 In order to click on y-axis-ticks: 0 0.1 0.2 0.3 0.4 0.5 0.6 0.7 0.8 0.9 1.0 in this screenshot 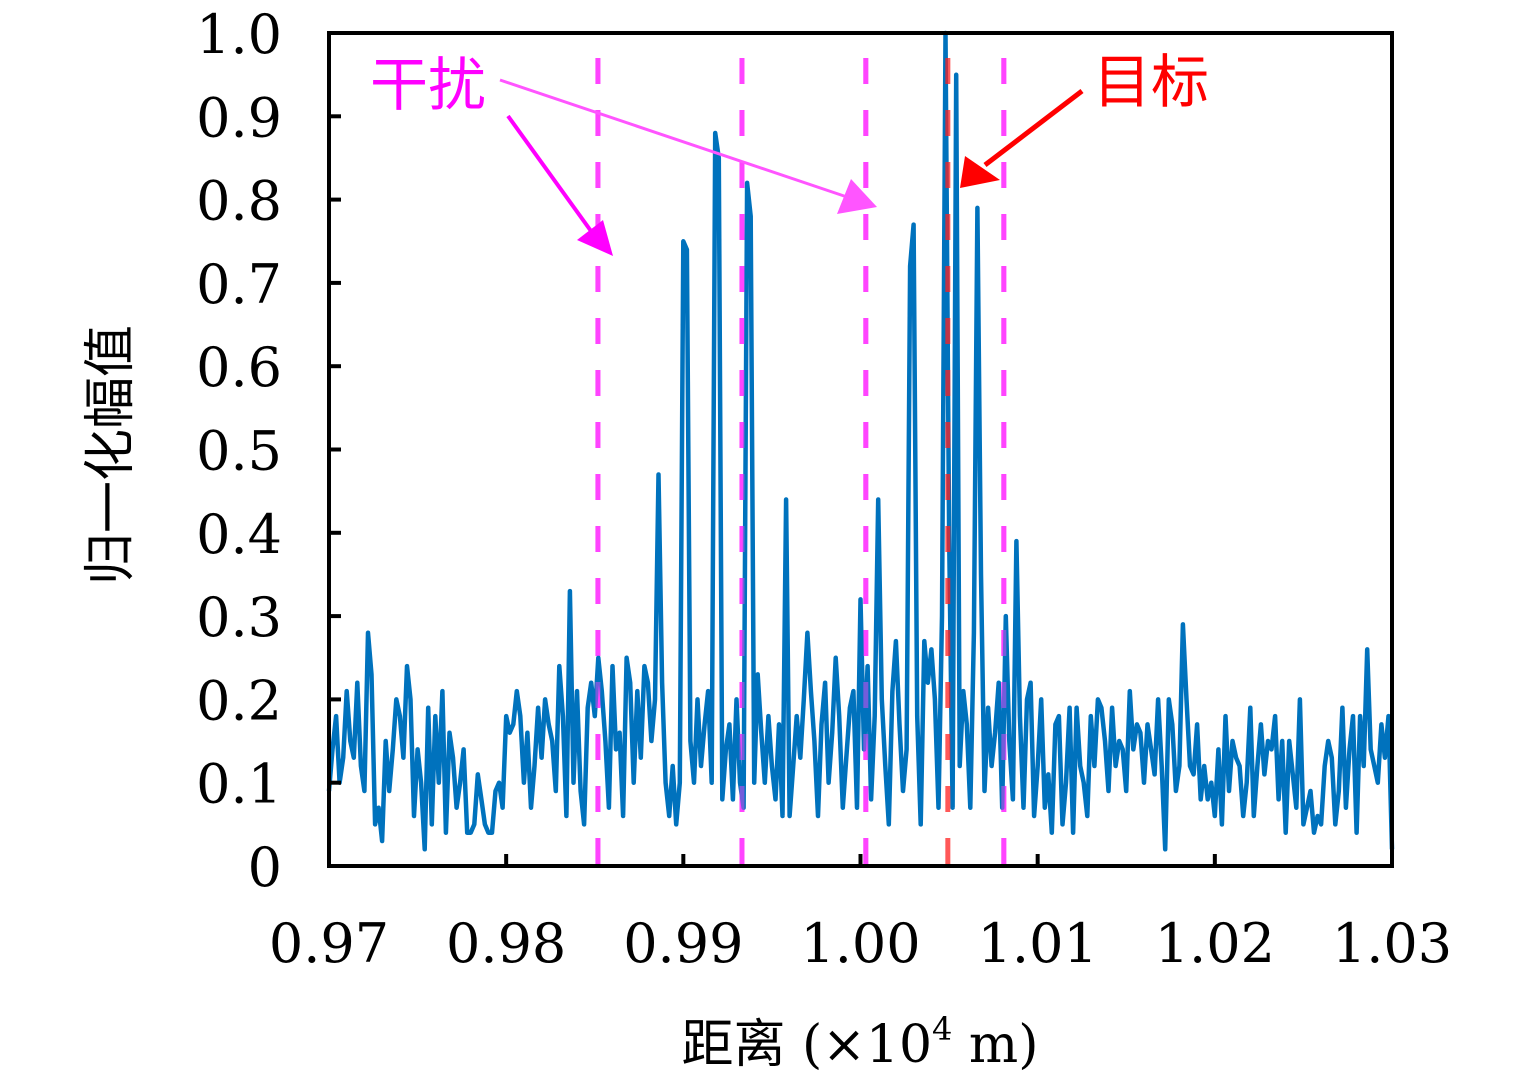, I will do `click(268, 451)`.